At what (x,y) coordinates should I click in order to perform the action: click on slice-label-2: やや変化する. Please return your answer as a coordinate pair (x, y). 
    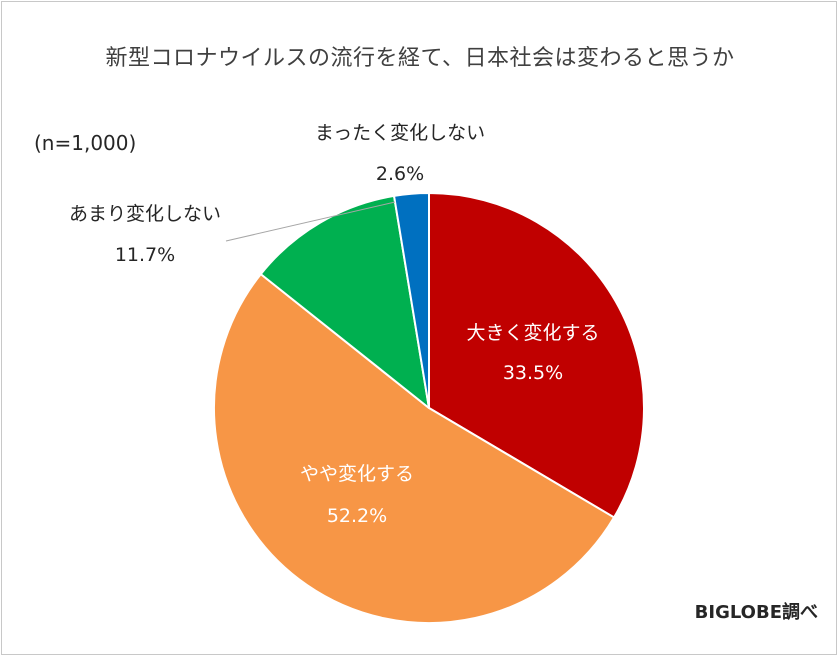
    Looking at the image, I should click on (357, 474).